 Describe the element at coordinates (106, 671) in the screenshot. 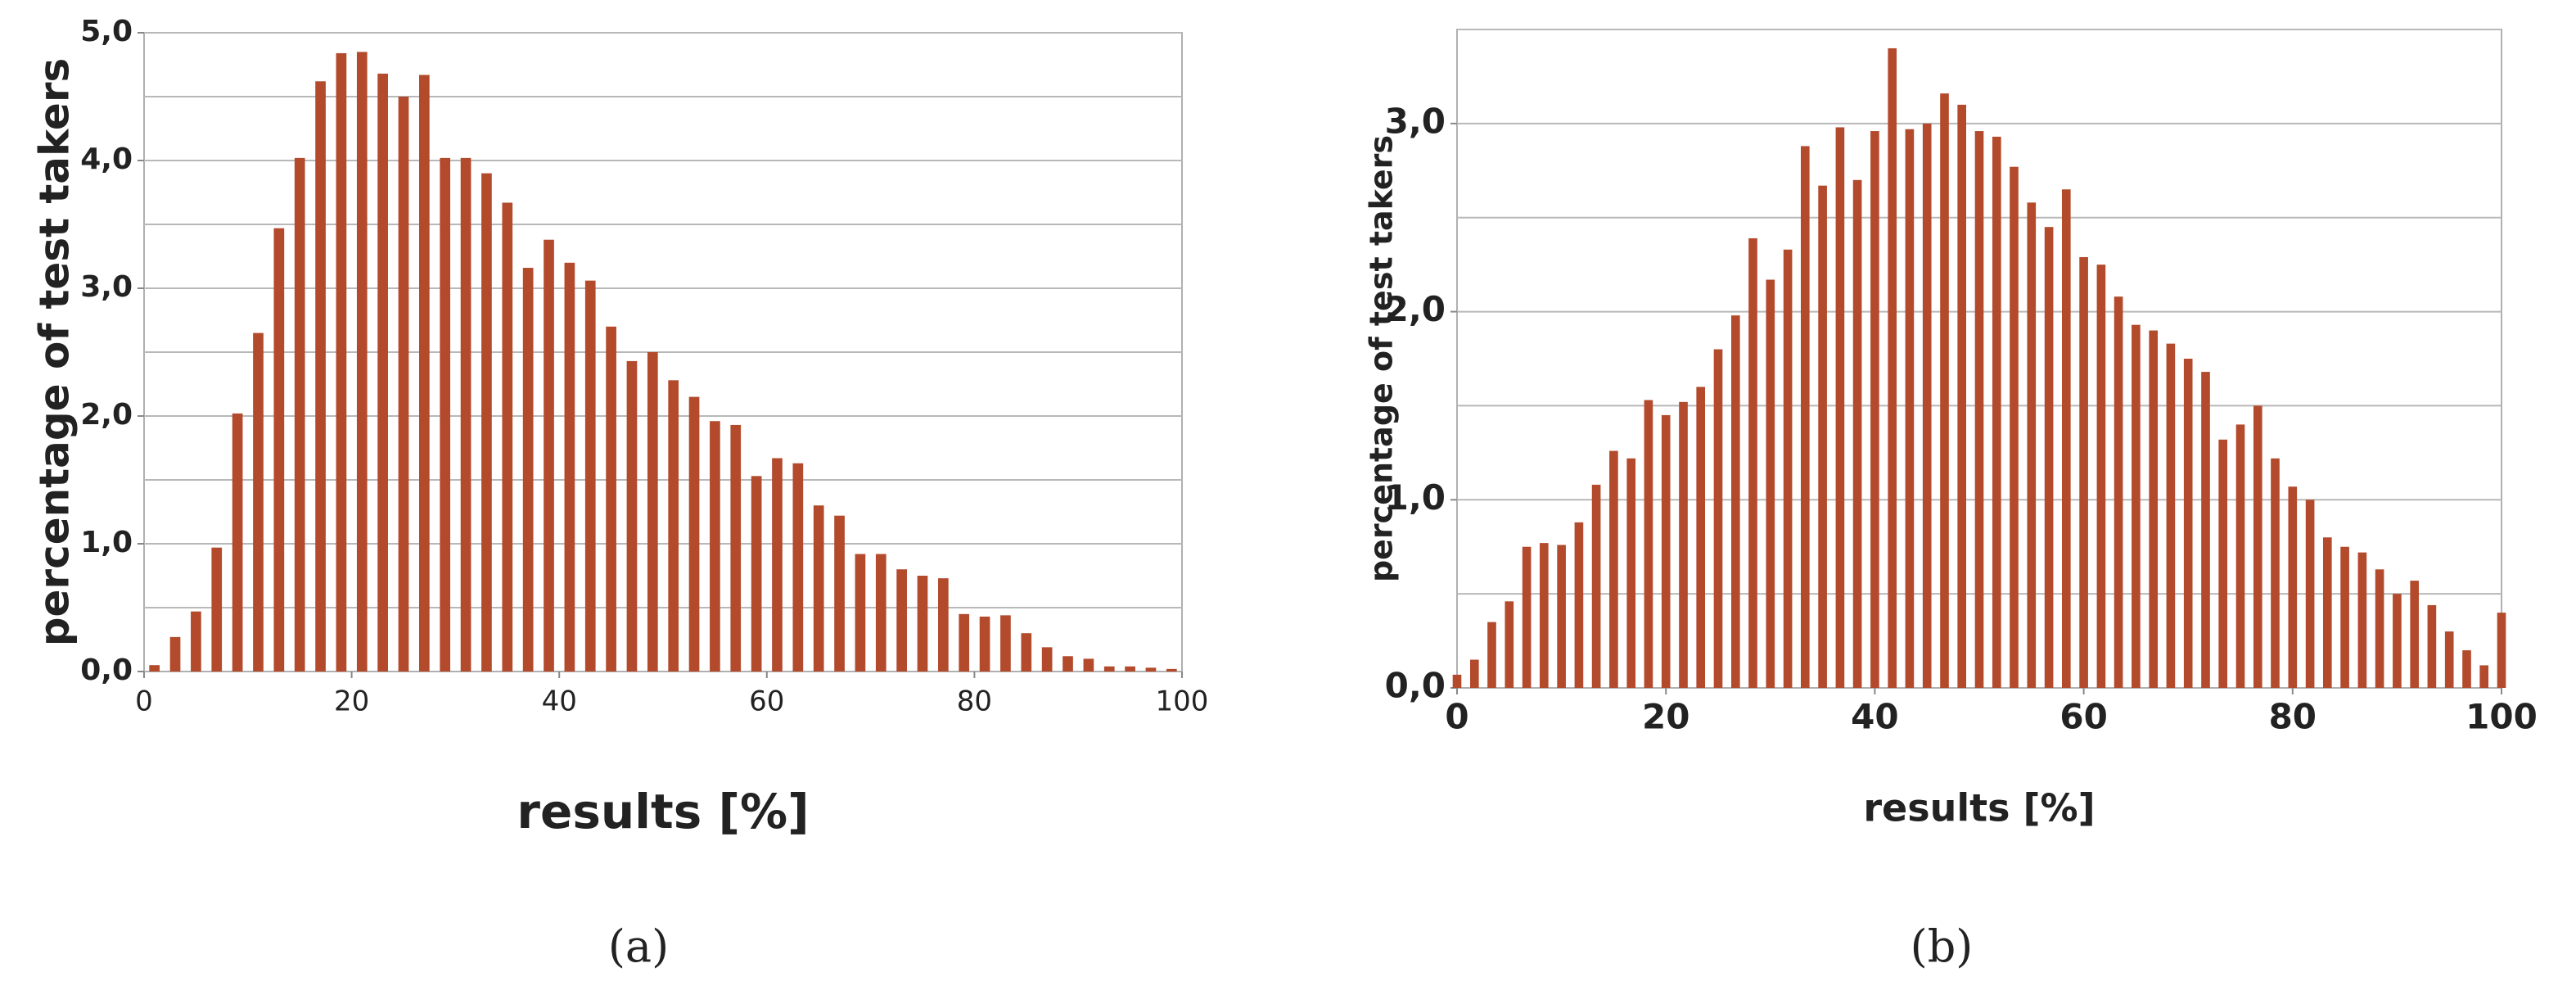

I see `y-tick-label: 0,0` at that location.